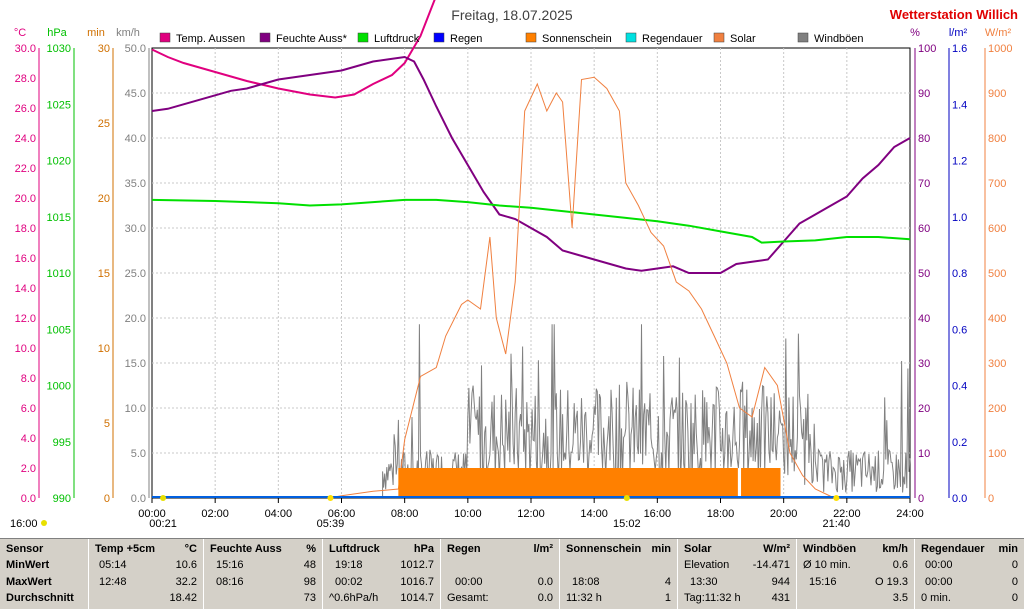 Image resolution: width=1024 pixels, height=609 pixels. What do you see at coordinates (830, 549) in the screenshot?
I see `wind-header: Windböen` at bounding box center [830, 549].